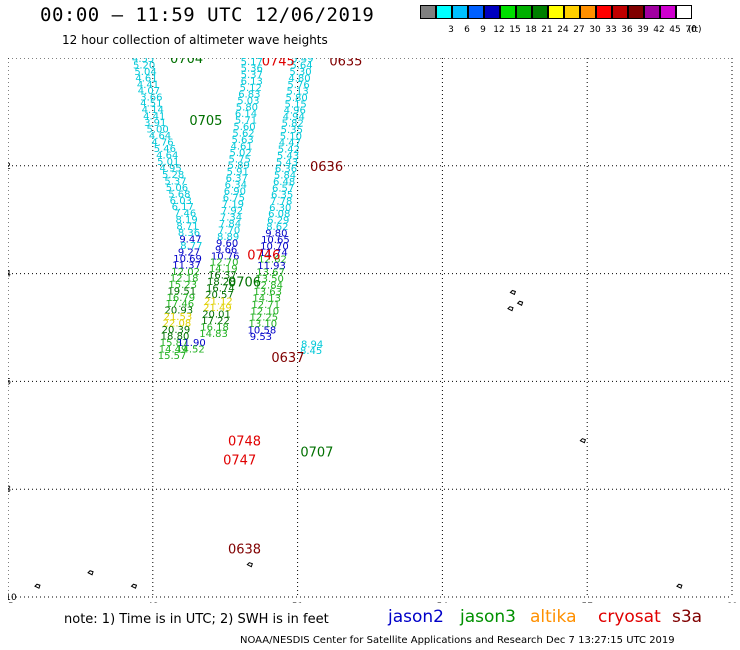 The width and height of the screenshot is (740, 650). I want to click on wave-height-value: 5.02, so click(241, 153).